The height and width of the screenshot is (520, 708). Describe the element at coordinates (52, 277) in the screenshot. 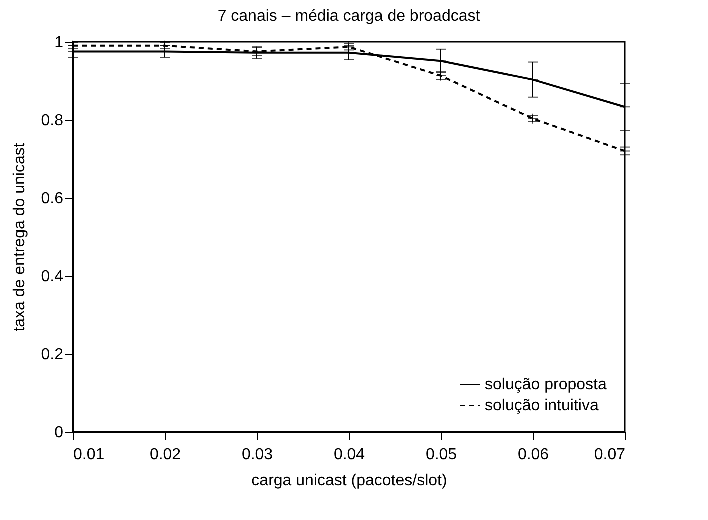

I see `y-tick-label: 0.4` at that location.